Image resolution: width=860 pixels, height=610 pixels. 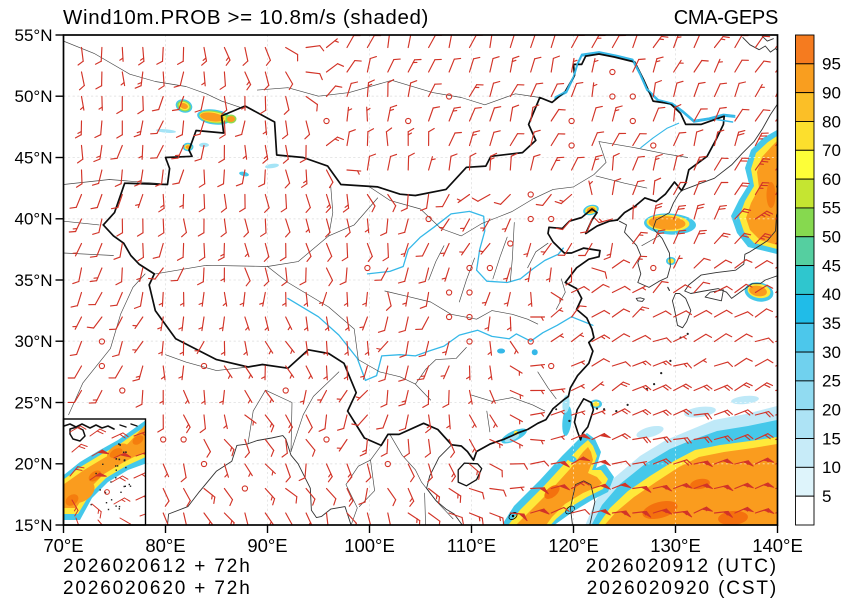 I want to click on svg-text: 2026020912 (UTC), so click(x=682, y=566).